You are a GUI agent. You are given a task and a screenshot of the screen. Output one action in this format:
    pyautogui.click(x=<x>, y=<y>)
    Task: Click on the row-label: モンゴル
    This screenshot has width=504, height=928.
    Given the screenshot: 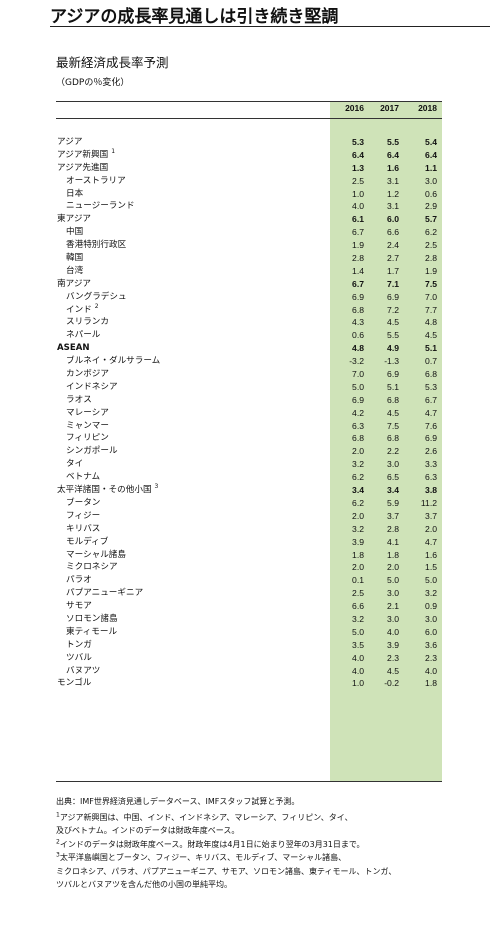 What is the action you would take?
    pyautogui.click(x=74, y=683)
    